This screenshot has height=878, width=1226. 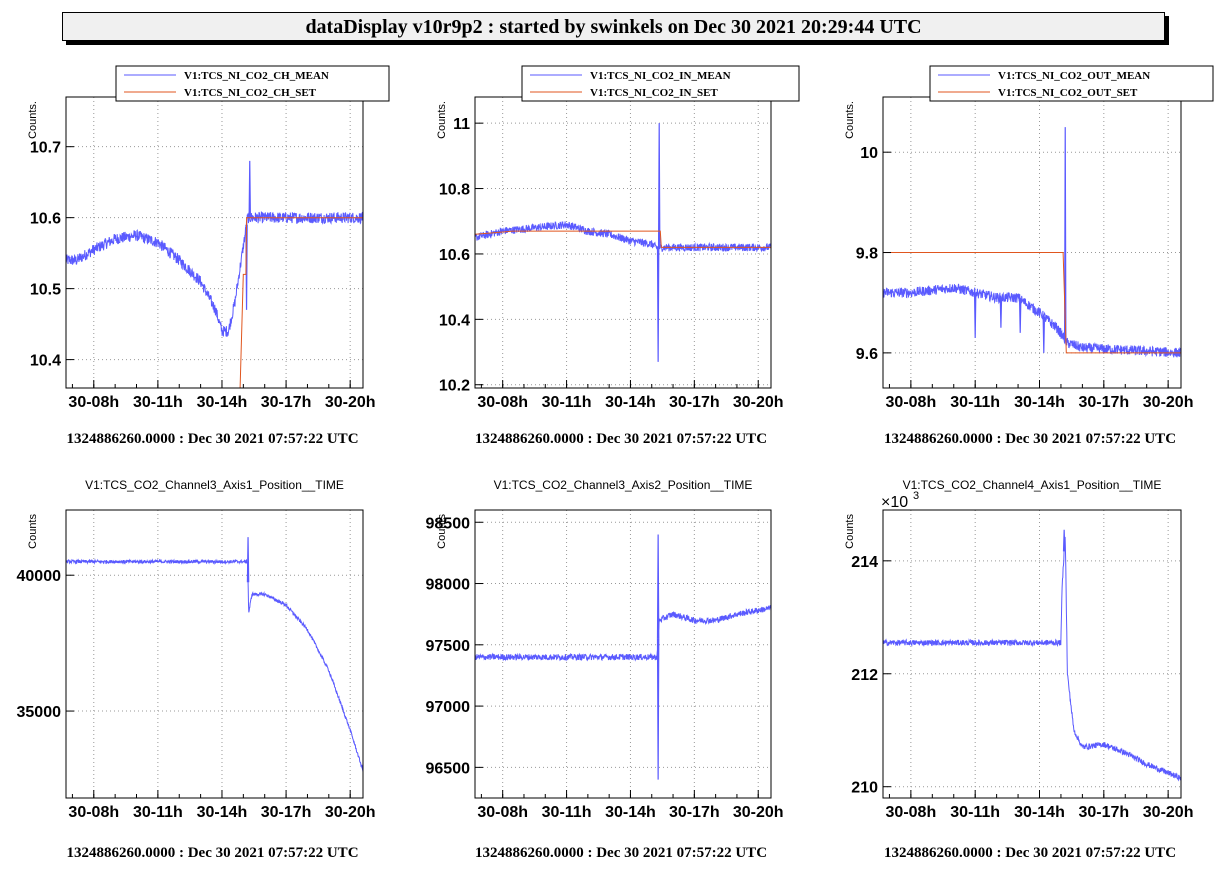 What do you see at coordinates (250, 93) in the screenshot?
I see `legend-entry: V1:TCS_NI_CO2_CH_SET` at bounding box center [250, 93].